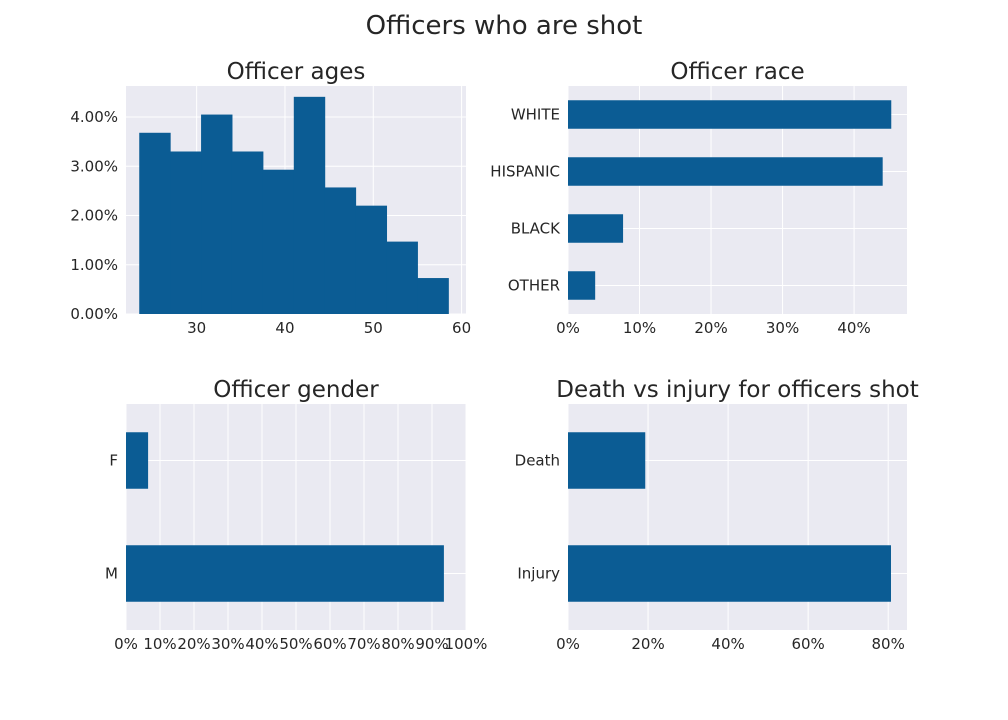 The image size is (1008, 720). Describe the element at coordinates (596, 228) in the screenshot. I see `bar-black` at that location.